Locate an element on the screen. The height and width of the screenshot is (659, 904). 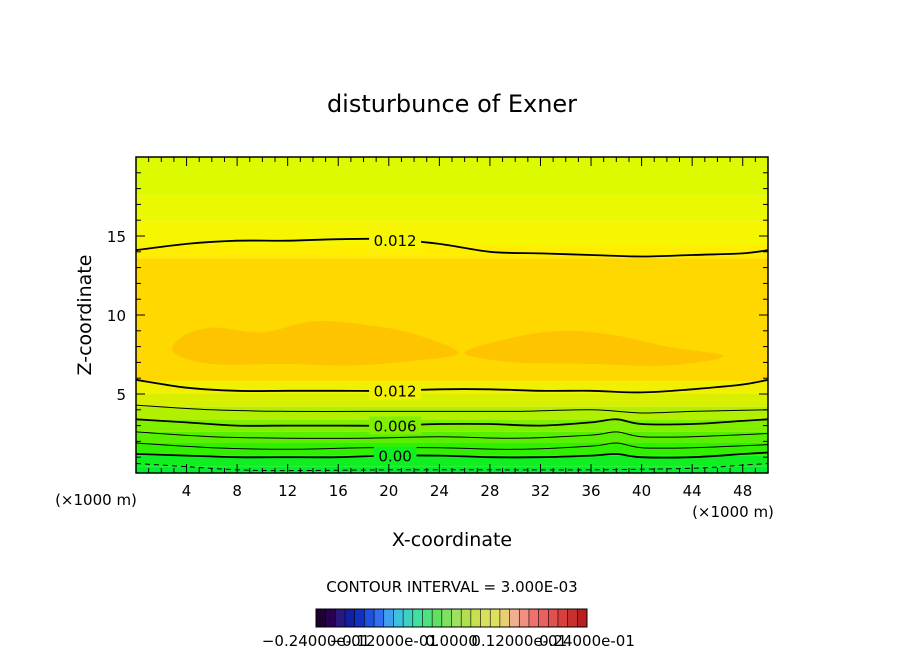
contour-label-0: 0.012 is located at coordinates (395, 241).